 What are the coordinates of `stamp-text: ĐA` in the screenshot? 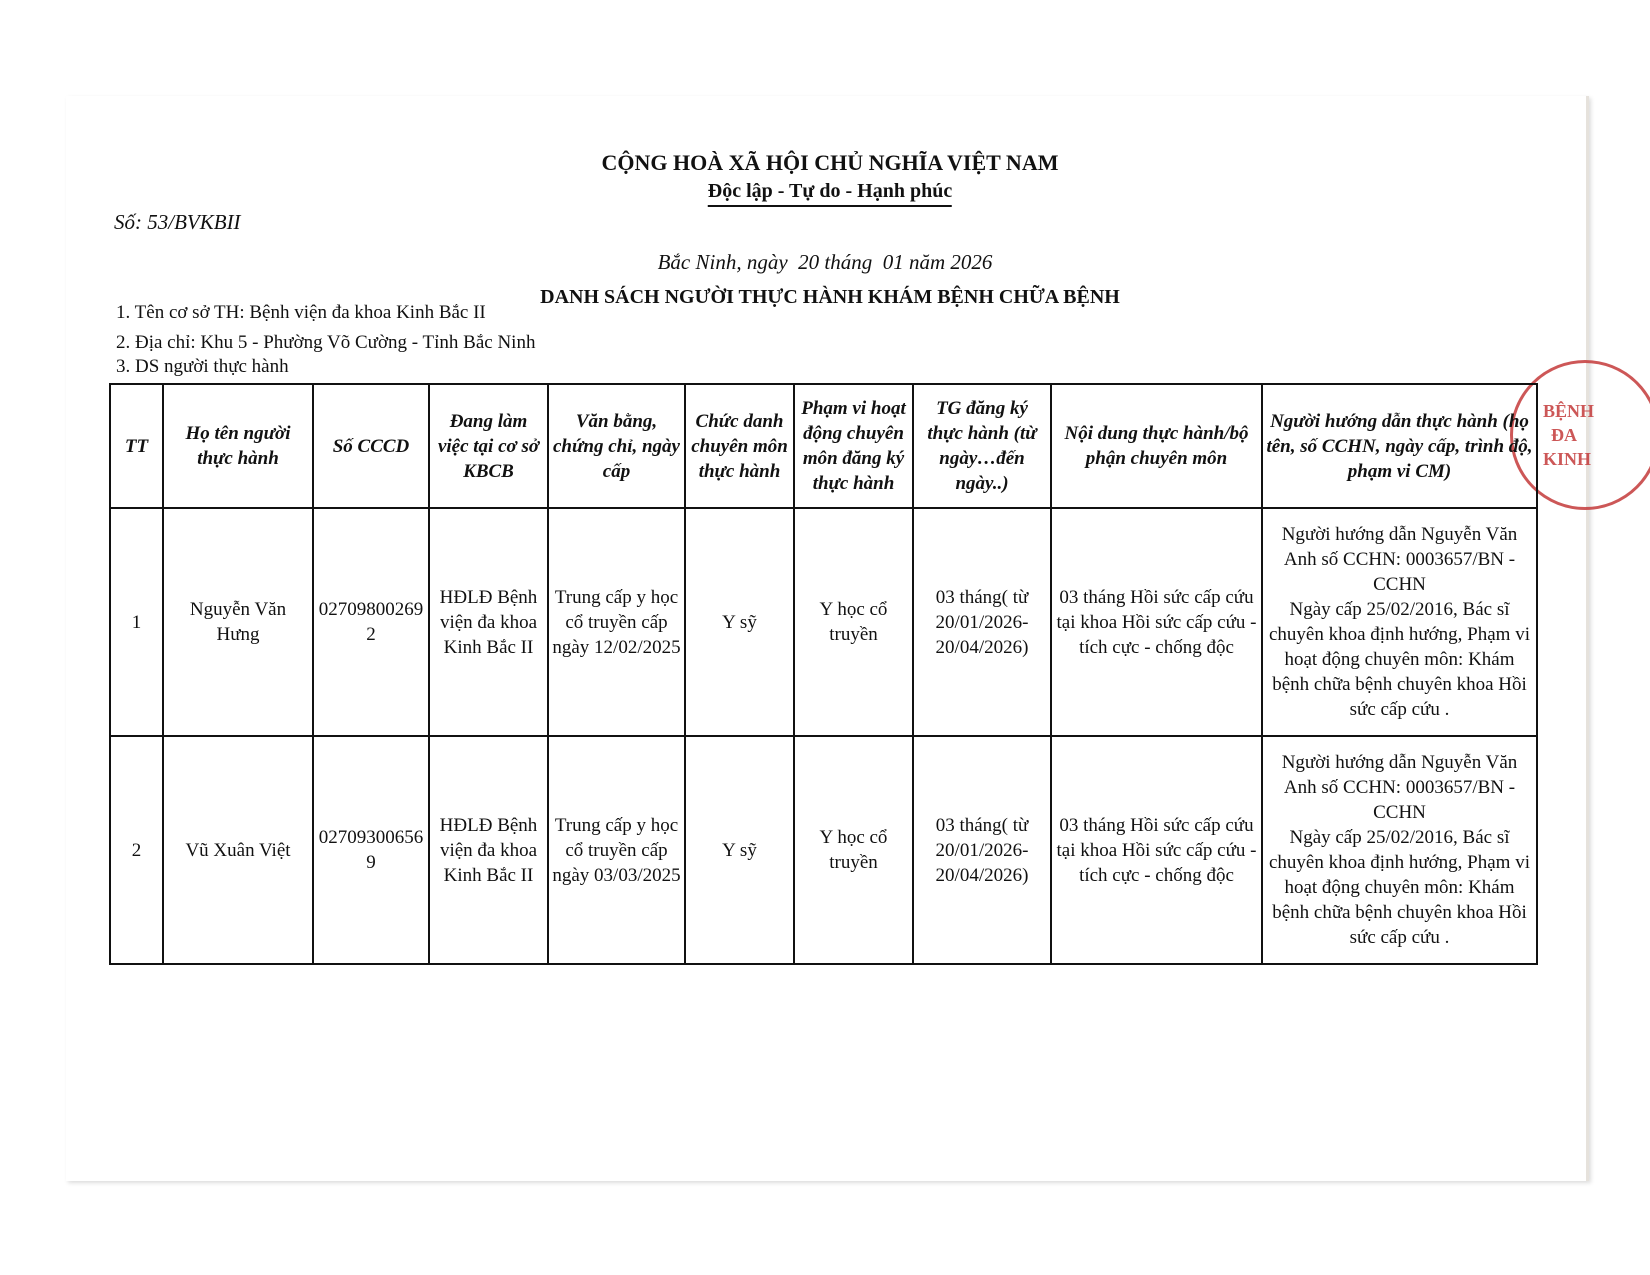 It's located at (1564, 435).